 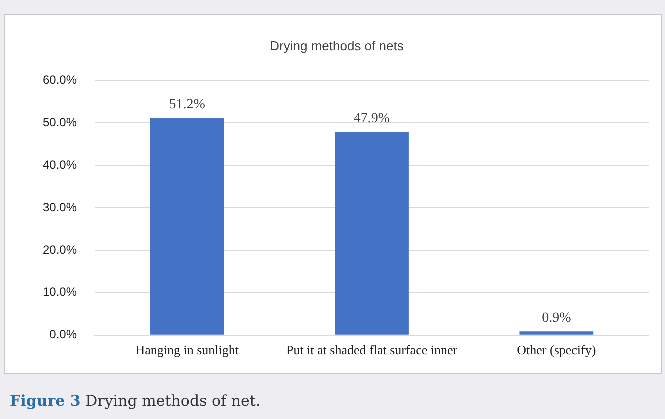 I want to click on x-tick-label: Hanging in sunlight, so click(x=188, y=350).